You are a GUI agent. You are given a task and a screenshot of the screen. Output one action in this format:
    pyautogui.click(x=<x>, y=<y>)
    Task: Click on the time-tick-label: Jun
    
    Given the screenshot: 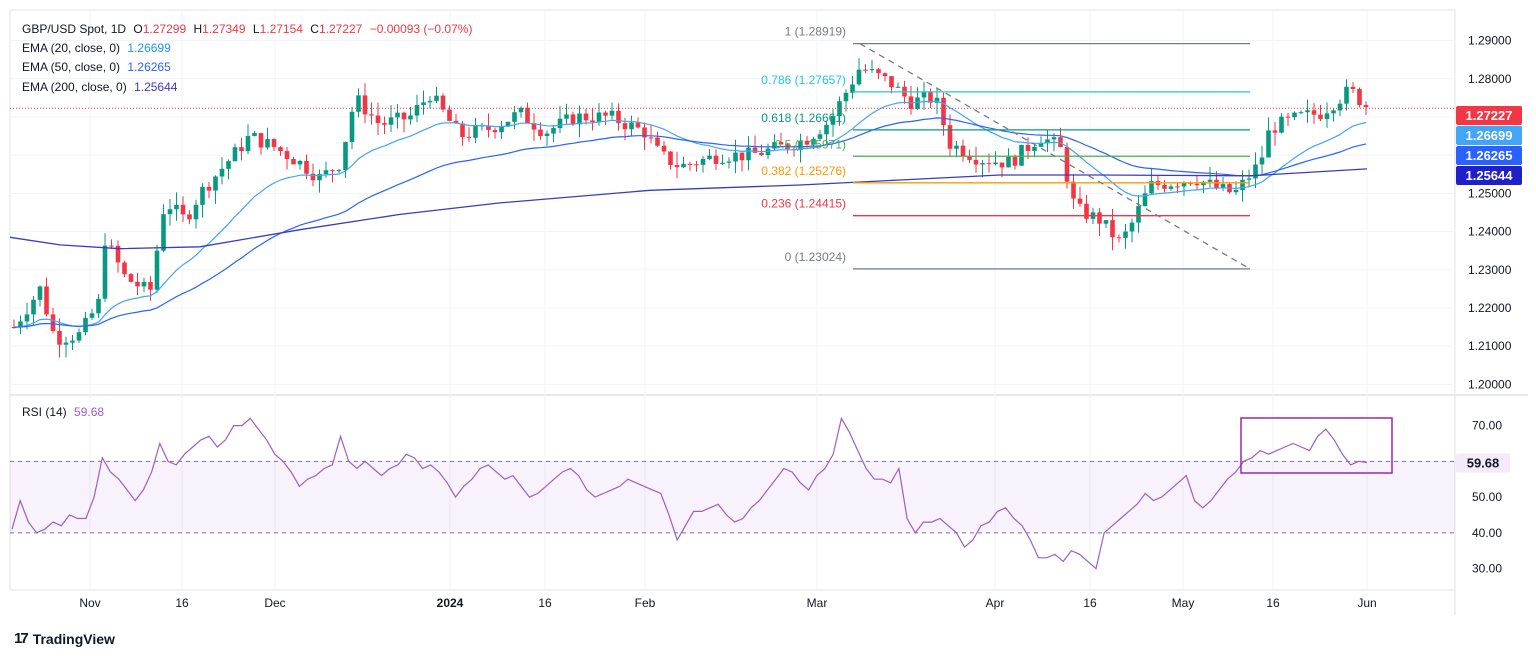 What is the action you would take?
    pyautogui.click(x=1366, y=603)
    